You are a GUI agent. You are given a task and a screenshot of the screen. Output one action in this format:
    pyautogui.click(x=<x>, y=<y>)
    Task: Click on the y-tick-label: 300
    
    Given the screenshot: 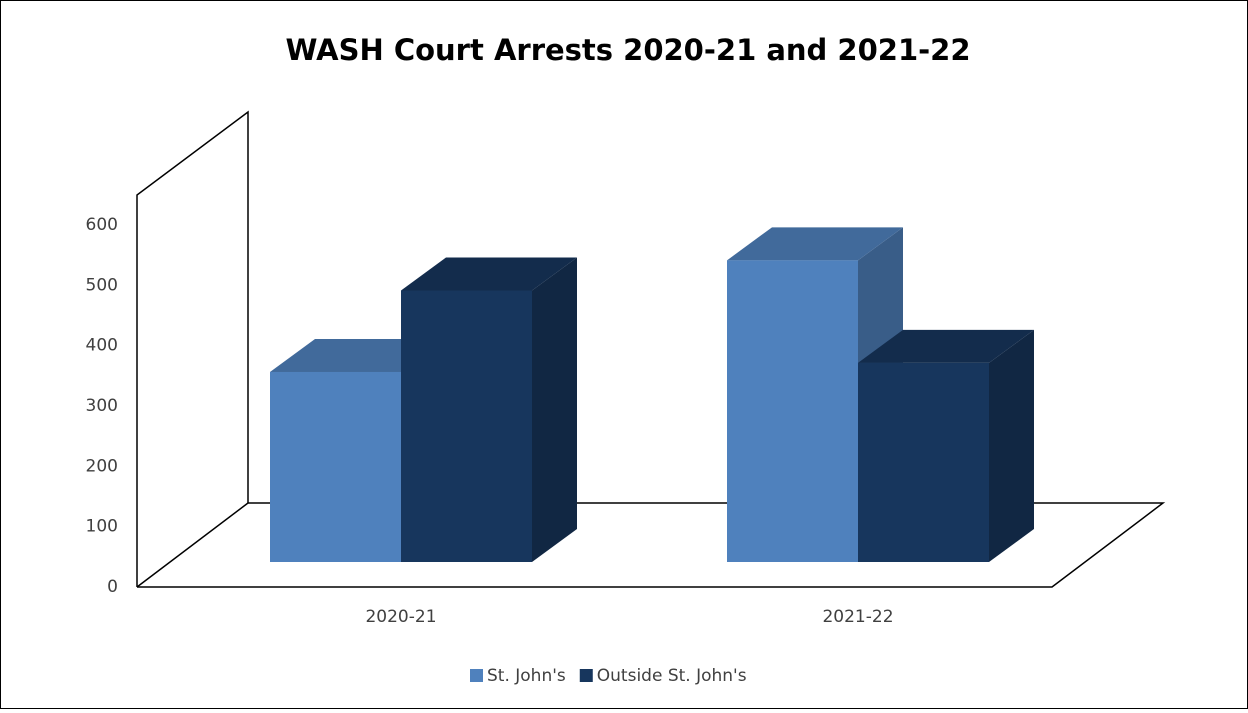 What is the action you would take?
    pyautogui.click(x=102, y=406)
    